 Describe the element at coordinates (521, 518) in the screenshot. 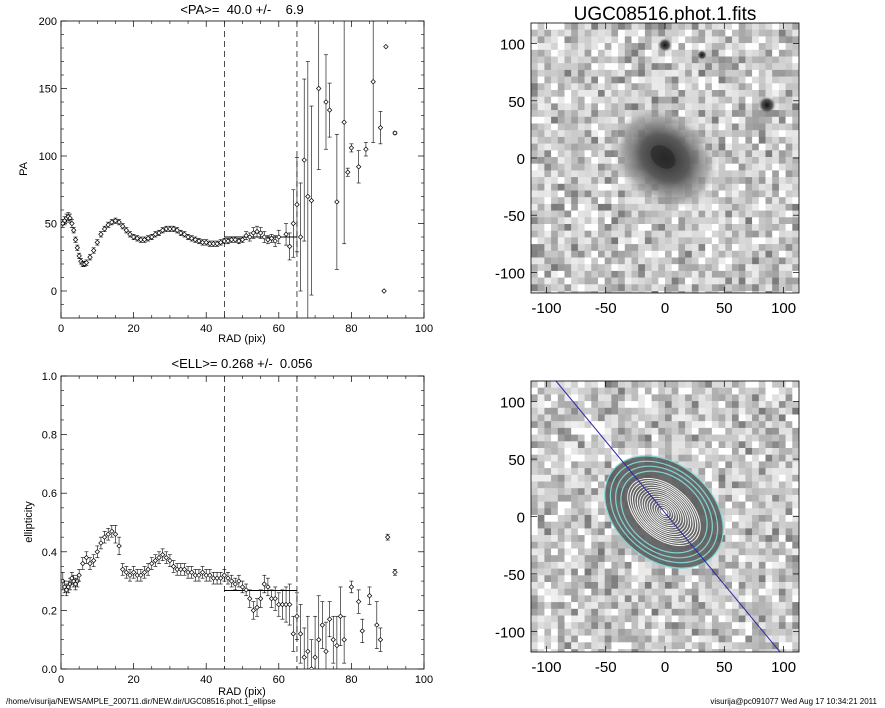

I see `con-y-tick-label: 0` at that location.